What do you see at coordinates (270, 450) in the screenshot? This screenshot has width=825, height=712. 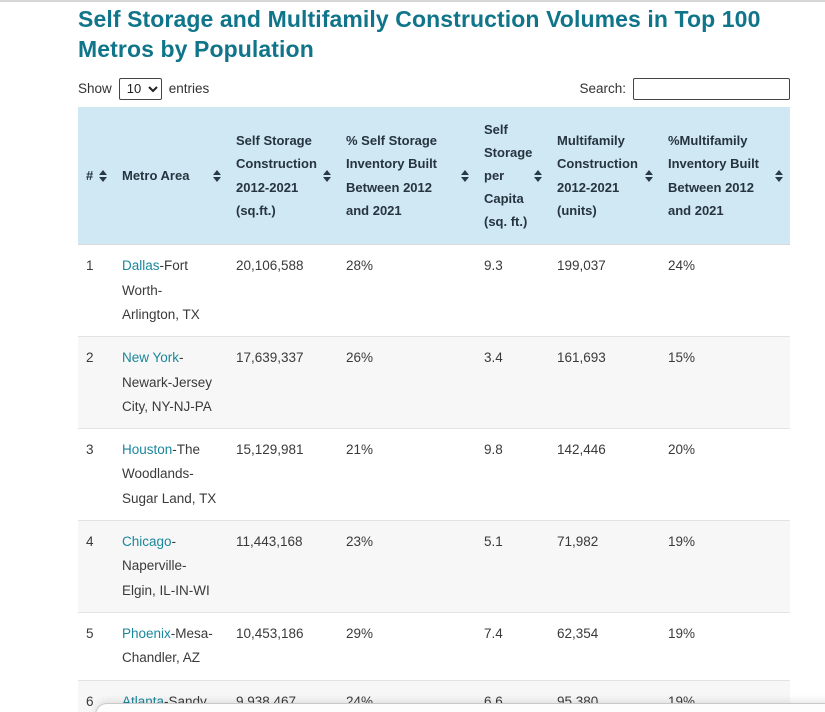 I see `ss-construction-cell: 15,129,981` at bounding box center [270, 450].